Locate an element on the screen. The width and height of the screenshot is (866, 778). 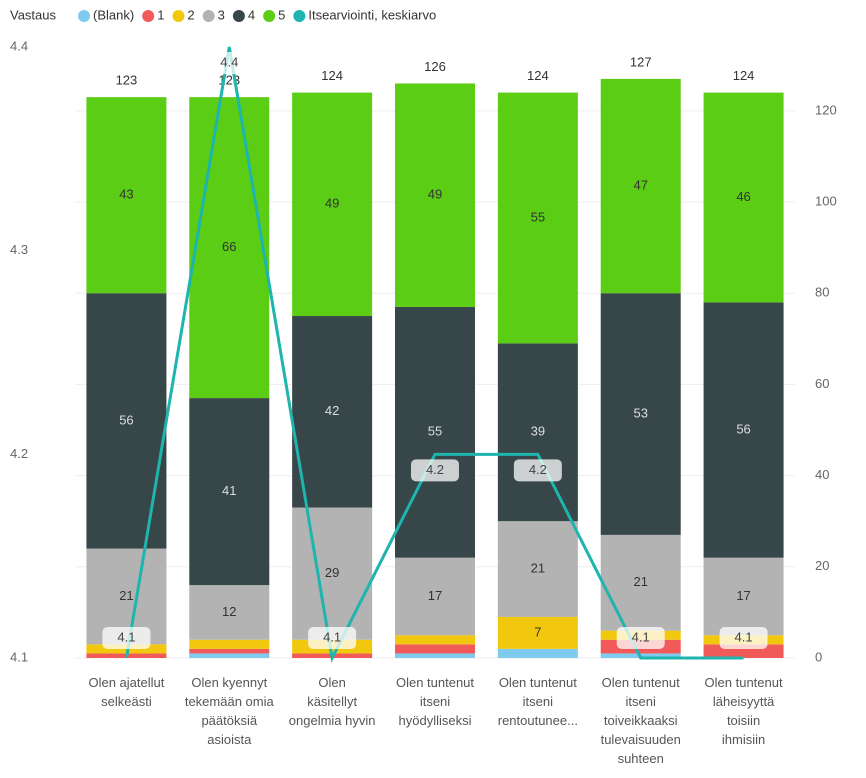
y-tick-label: 4.2 is located at coordinates (19, 453).